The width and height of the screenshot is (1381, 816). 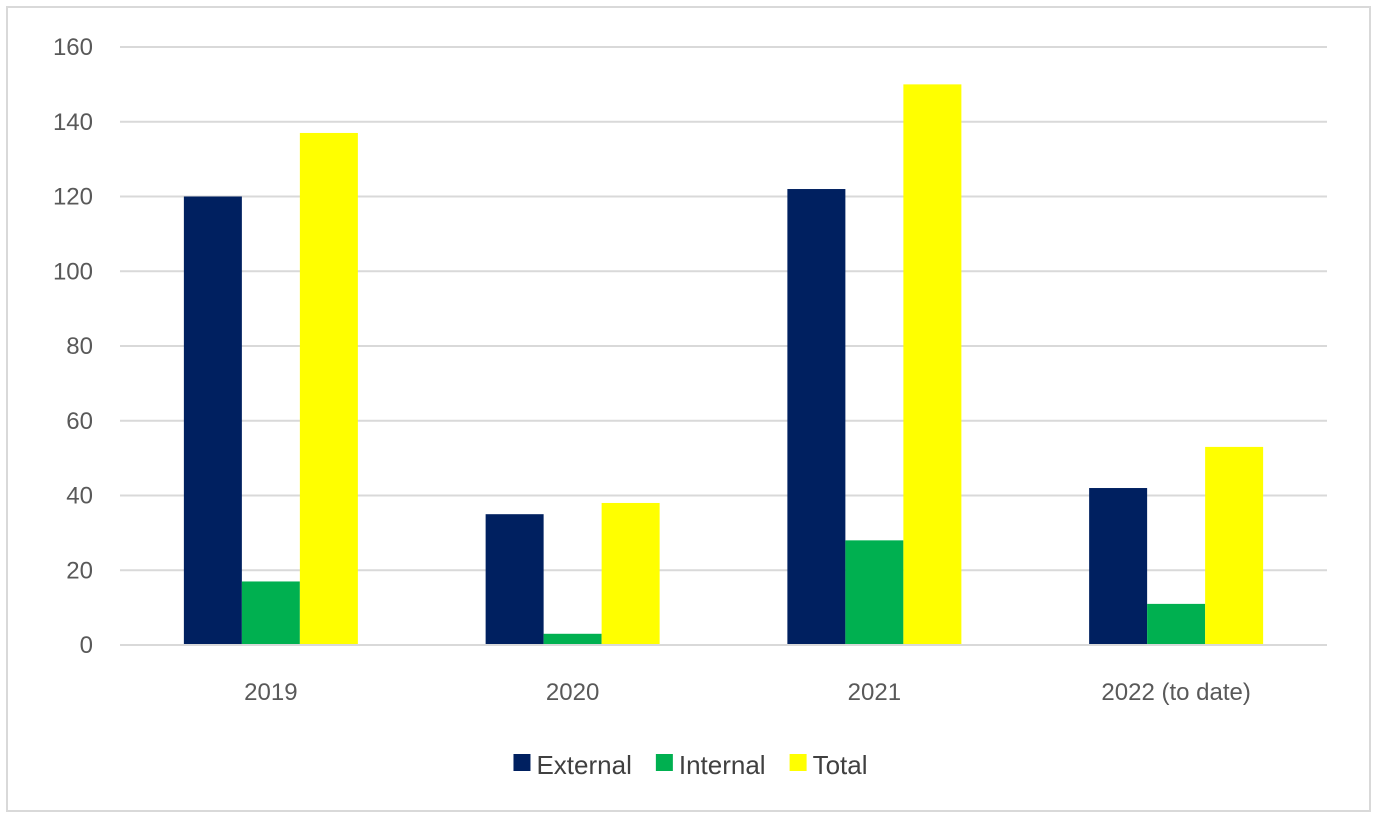 What do you see at coordinates (747, 692) in the screenshot?
I see `x-axis-tick-labels: 2019 2020 2021 2022 (to date)` at bounding box center [747, 692].